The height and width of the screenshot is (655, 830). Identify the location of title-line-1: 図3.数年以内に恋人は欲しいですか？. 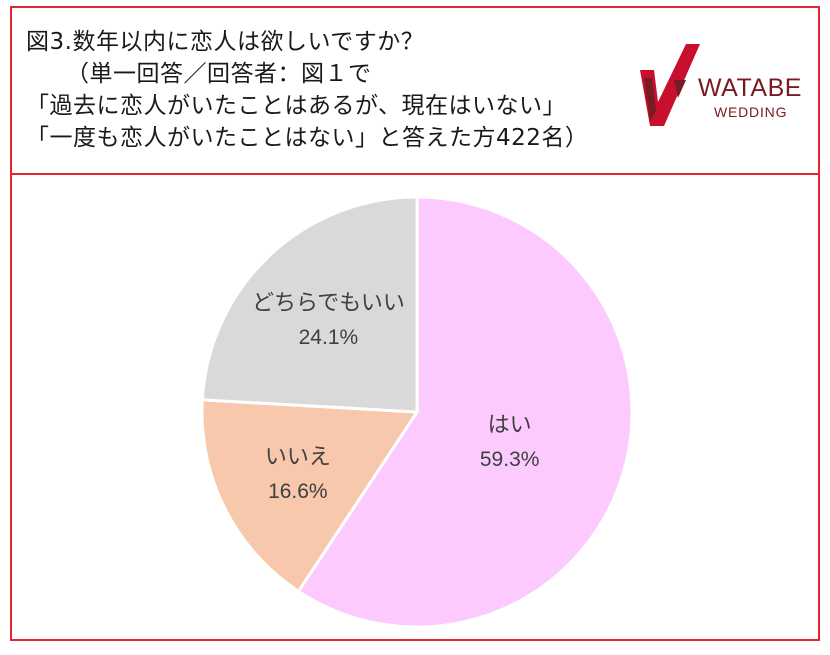
(225, 42).